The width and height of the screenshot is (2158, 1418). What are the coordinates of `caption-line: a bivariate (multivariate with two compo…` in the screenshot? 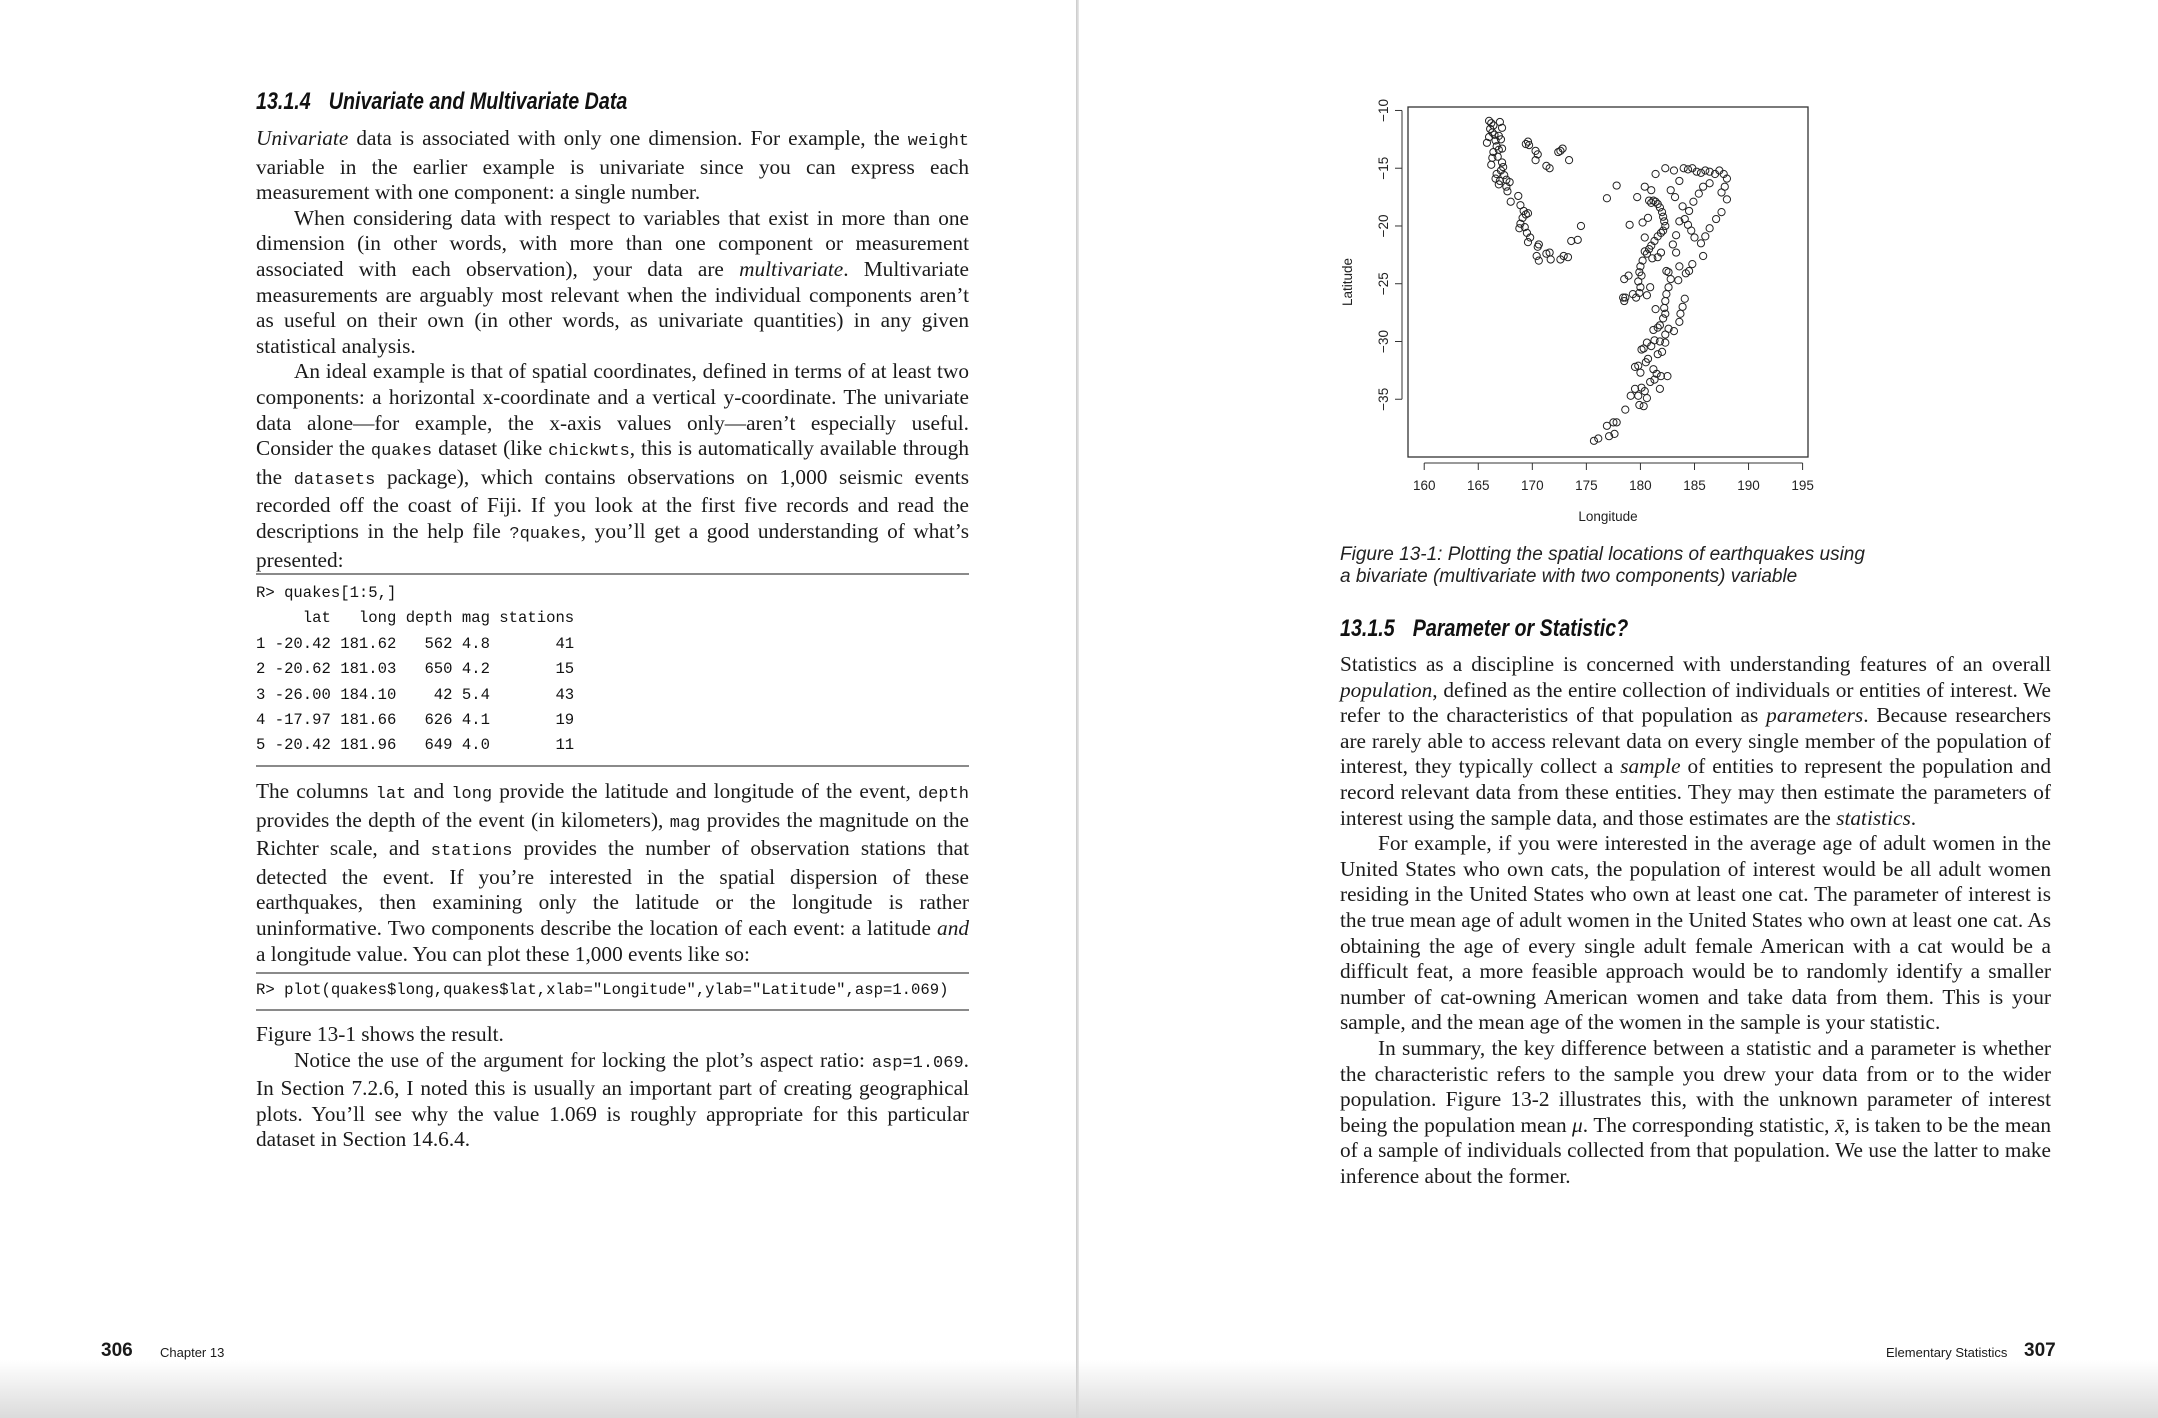 It's located at (1569, 576).